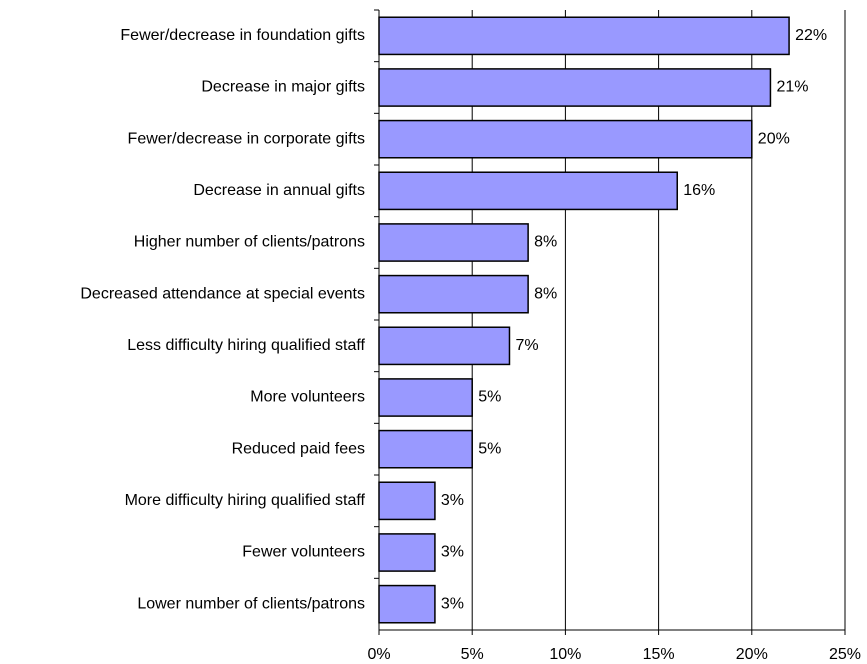 This screenshot has height=664, width=867. I want to click on x-tick-label: 25%, so click(845, 654).